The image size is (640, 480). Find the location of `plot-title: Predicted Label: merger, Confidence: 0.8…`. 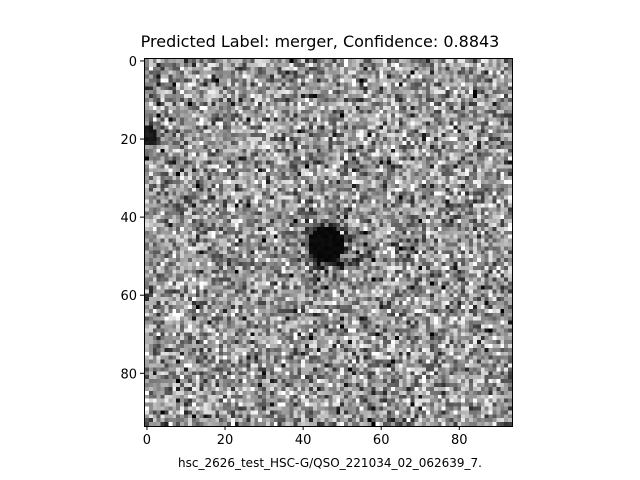

plot-title: Predicted Label: merger, Confidence: 0.8… is located at coordinates (320, 41).